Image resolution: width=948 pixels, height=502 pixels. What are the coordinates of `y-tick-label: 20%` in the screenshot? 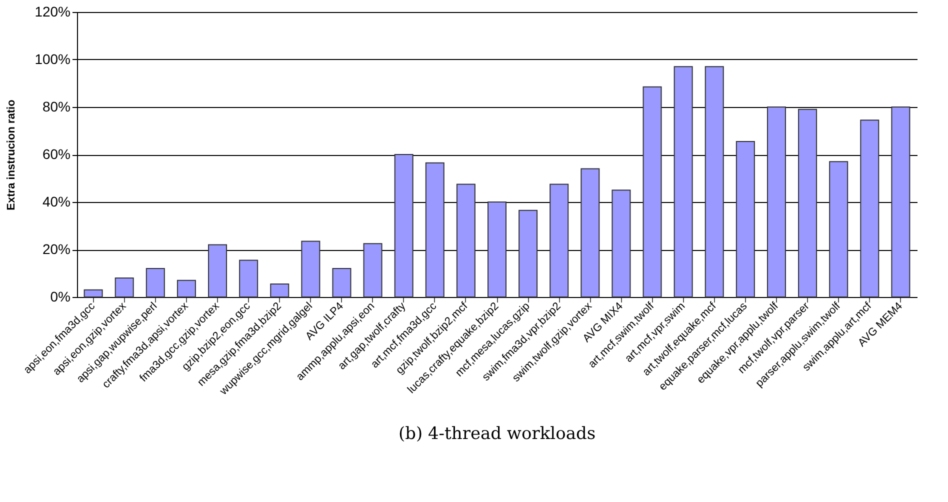 It's located at (56, 249).